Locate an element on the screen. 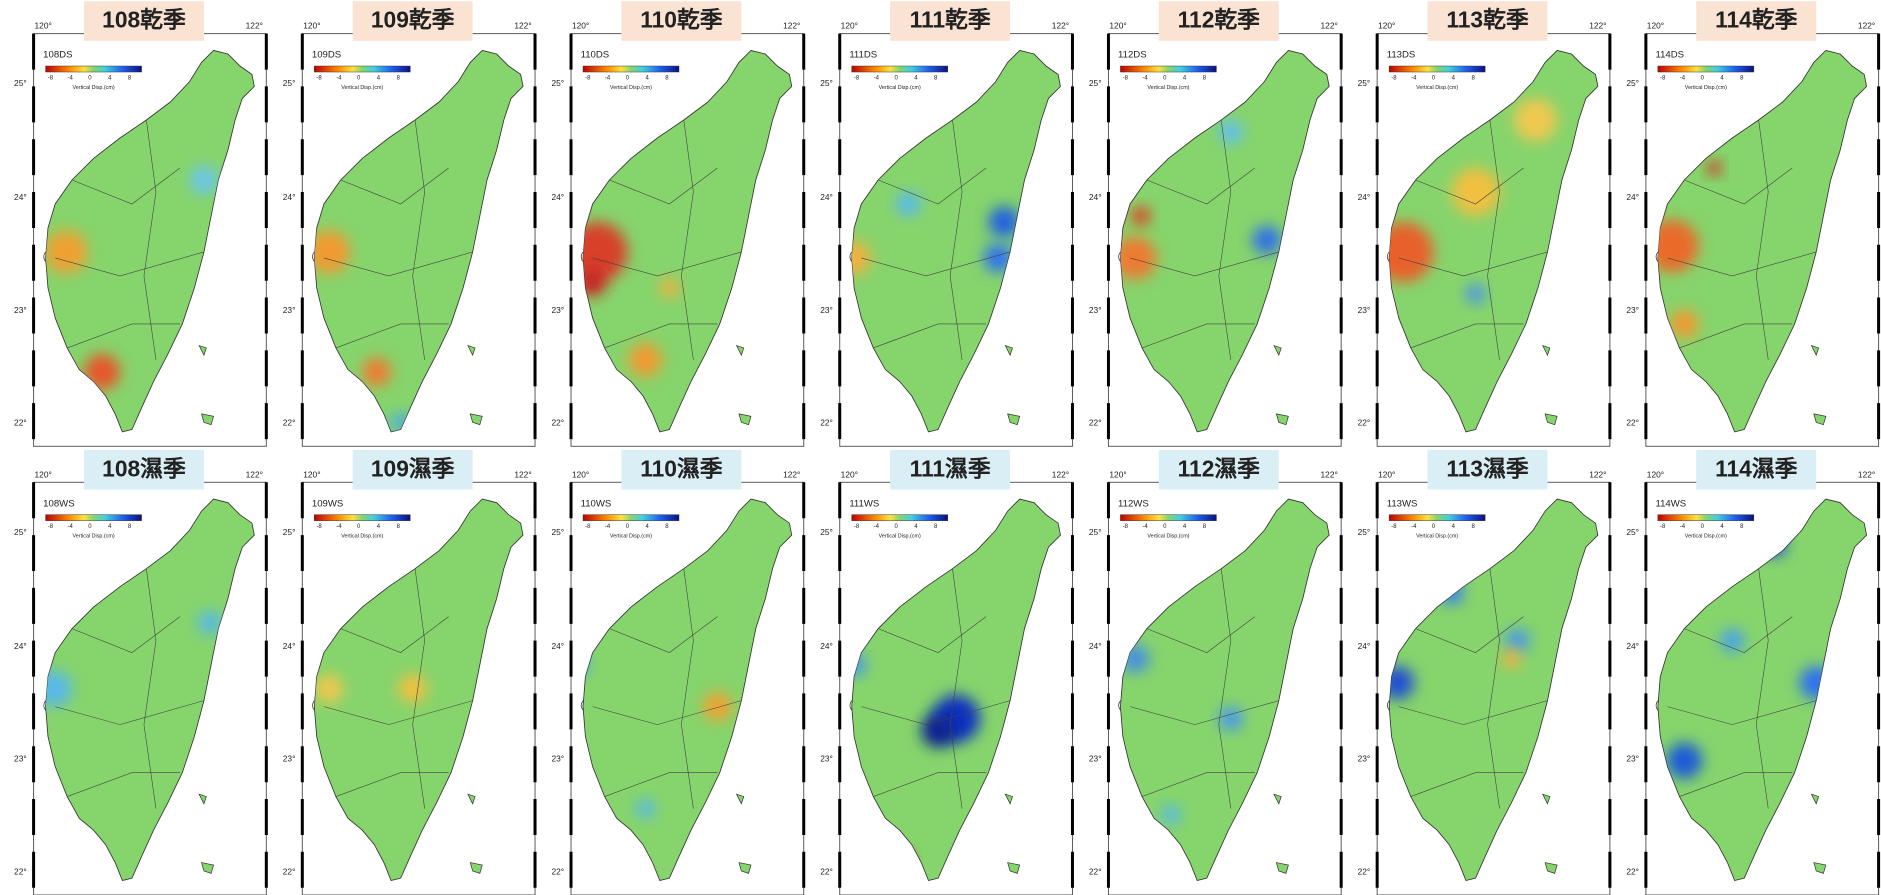 The height and width of the screenshot is (895, 1881). panel-title: 112乾季 is located at coordinates (1219, 20).